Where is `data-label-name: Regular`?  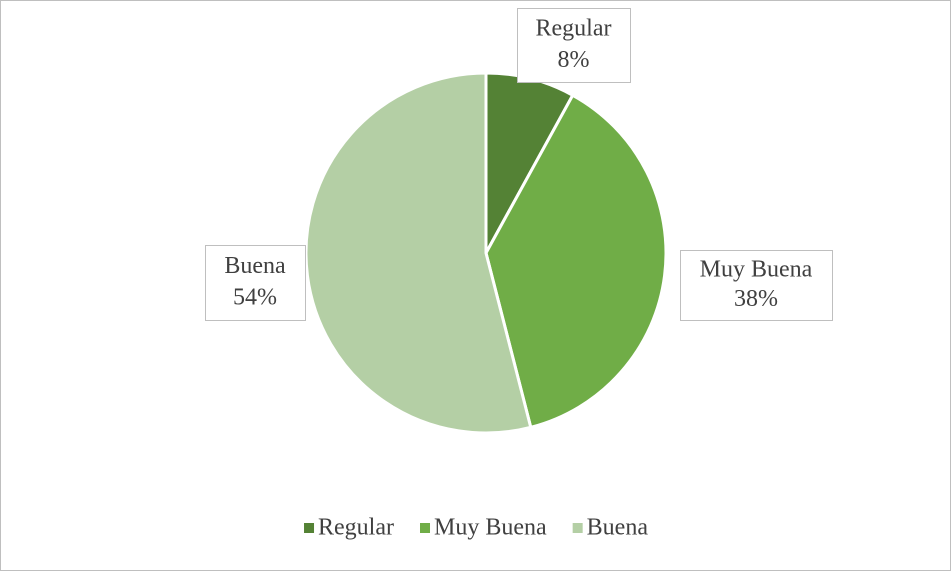
data-label-name: Regular is located at coordinates (574, 29).